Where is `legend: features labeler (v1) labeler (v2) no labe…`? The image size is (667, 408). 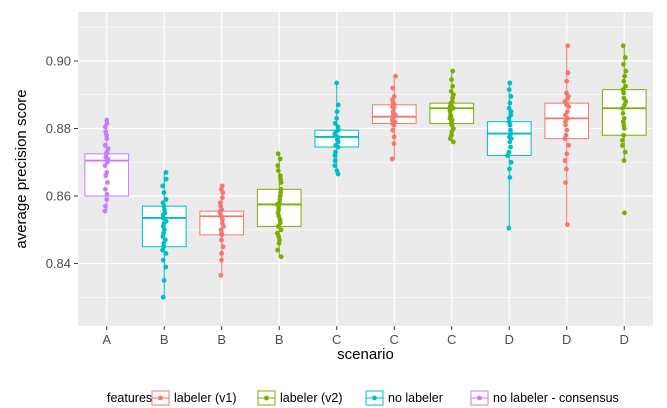 legend: features labeler (v1) labeler (v2) no labe… is located at coordinates (363, 398).